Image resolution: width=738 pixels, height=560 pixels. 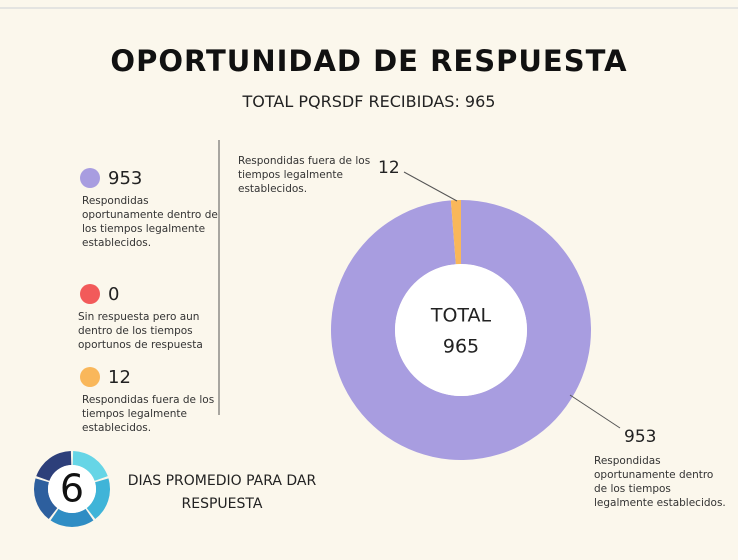 What do you see at coordinates (455, 232) in the screenshot?
I see `donut-slice` at bounding box center [455, 232].